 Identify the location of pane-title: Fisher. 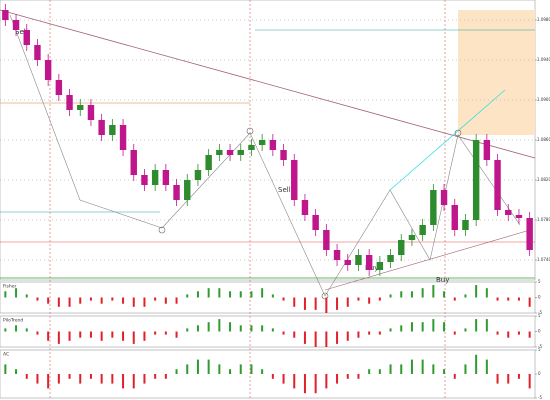
(9, 287).